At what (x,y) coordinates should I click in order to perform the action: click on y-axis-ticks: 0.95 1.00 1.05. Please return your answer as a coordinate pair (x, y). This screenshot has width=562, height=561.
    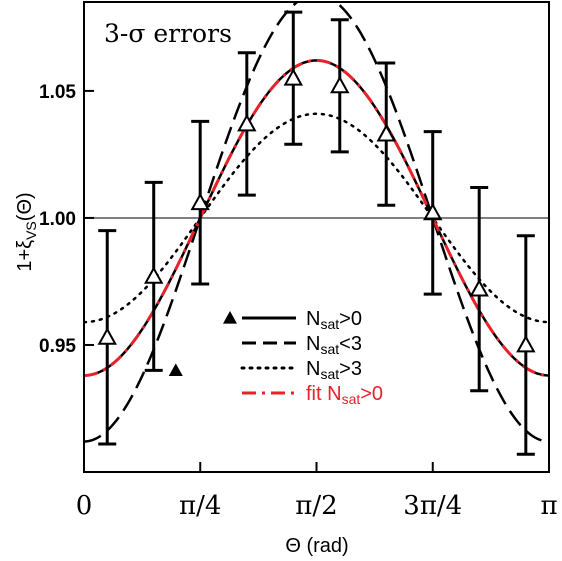
    Looking at the image, I should click on (66, 219).